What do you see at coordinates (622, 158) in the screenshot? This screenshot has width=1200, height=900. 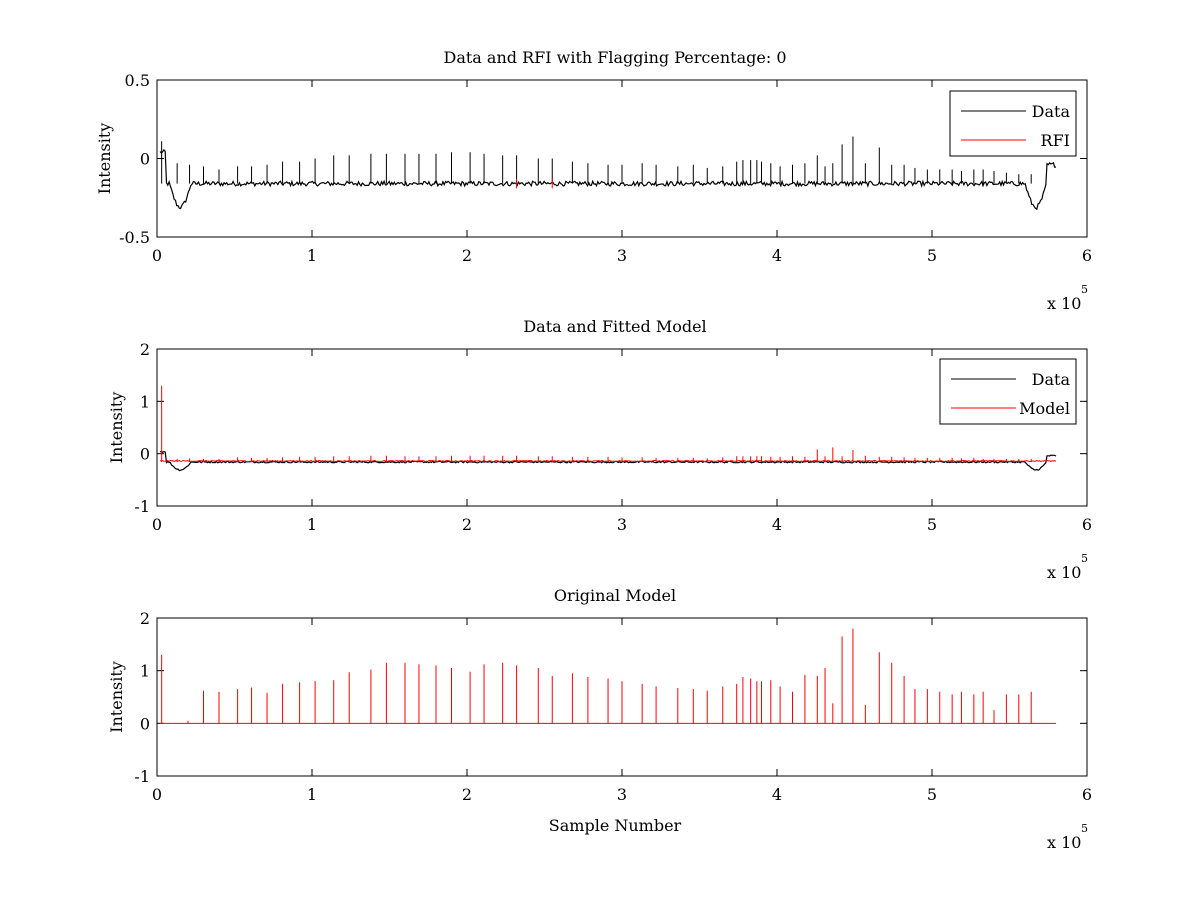 I see `plot-area` at bounding box center [622, 158].